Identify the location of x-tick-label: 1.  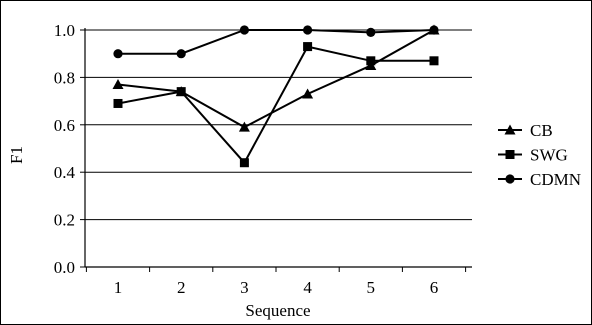
(118, 287).